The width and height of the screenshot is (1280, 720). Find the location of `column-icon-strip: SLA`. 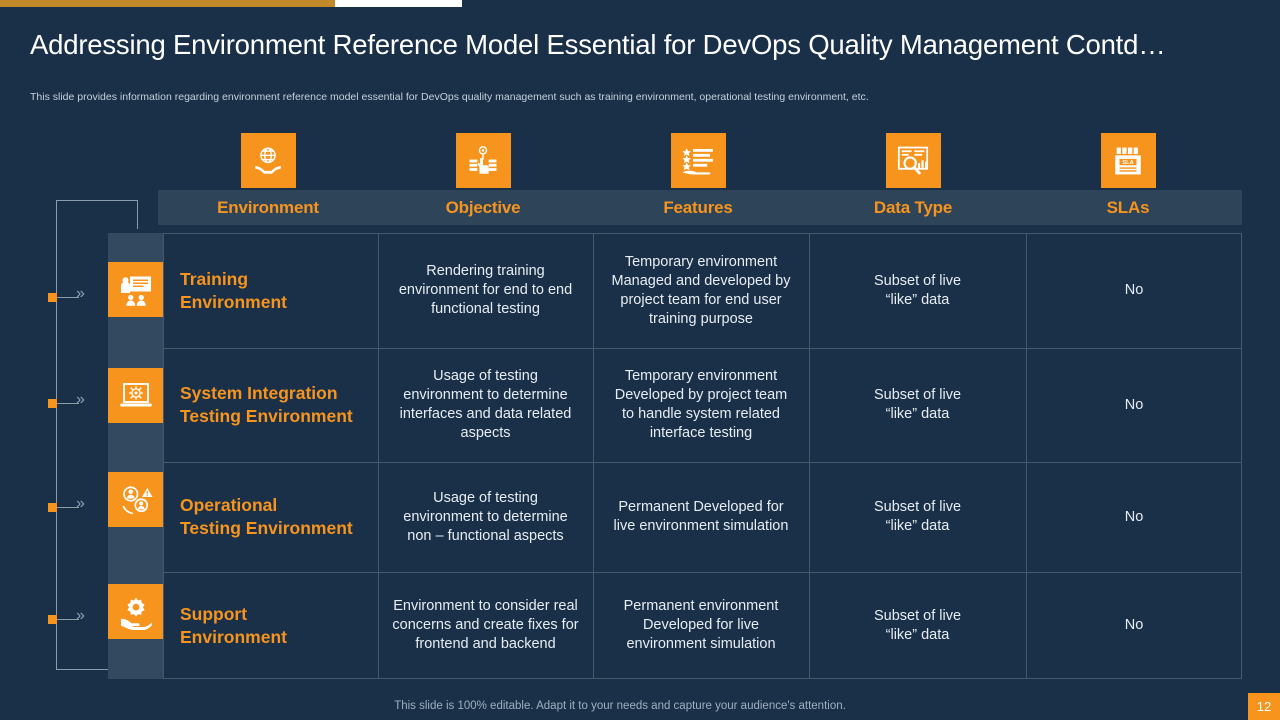

column-icon-strip: SLA is located at coordinates (700, 161).